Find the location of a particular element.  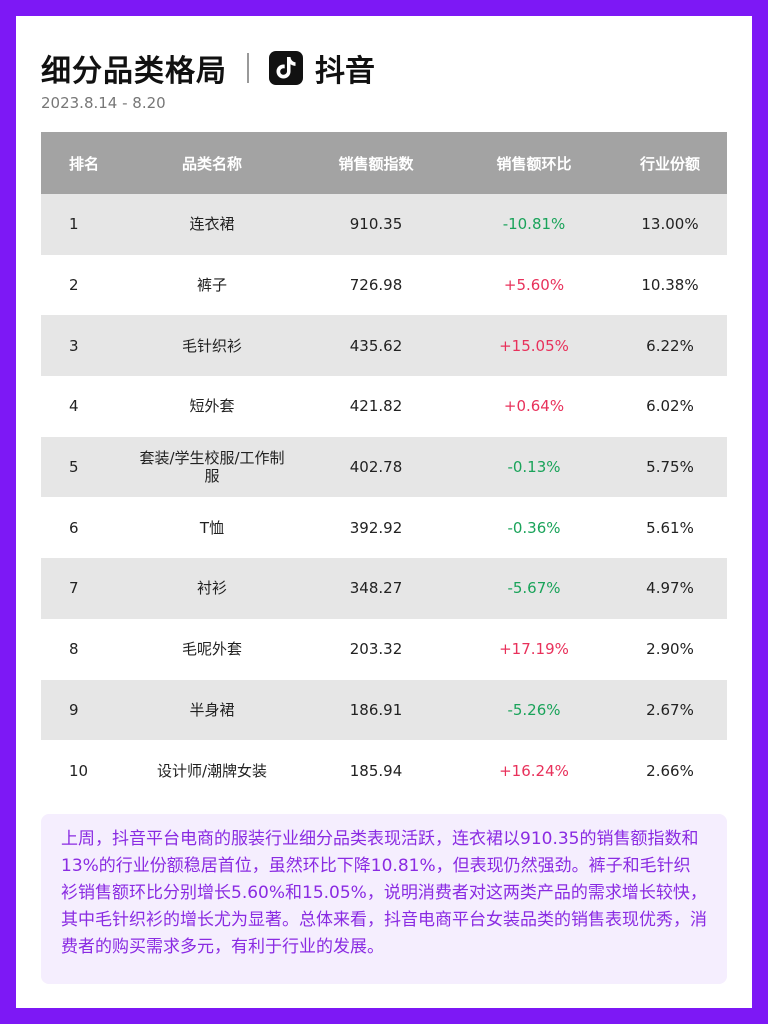

sales-index-cell: 435.62 is located at coordinates (376, 345).